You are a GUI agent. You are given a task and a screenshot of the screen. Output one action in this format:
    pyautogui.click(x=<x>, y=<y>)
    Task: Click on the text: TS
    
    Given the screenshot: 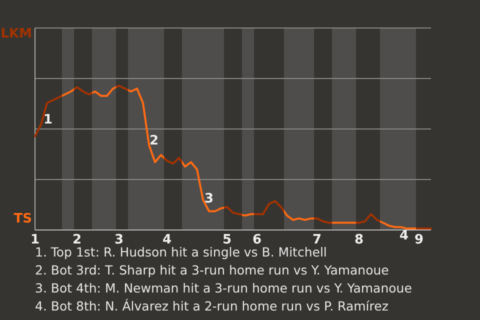 What is the action you would take?
    pyautogui.click(x=23, y=219)
    